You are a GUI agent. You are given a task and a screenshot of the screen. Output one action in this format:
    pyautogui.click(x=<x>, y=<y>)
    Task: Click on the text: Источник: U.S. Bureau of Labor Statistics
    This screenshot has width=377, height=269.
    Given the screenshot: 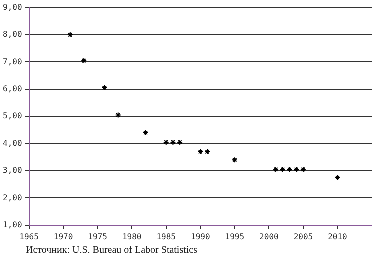 What is the action you would take?
    pyautogui.click(x=111, y=250)
    